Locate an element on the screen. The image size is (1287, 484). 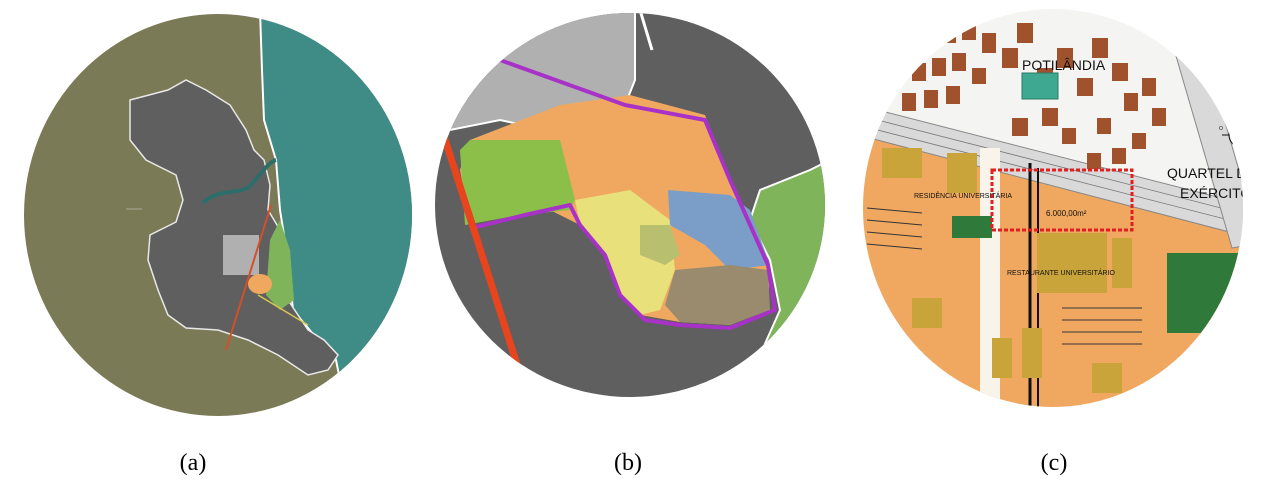
svg-text: N is located at coordinates (1240, 111).